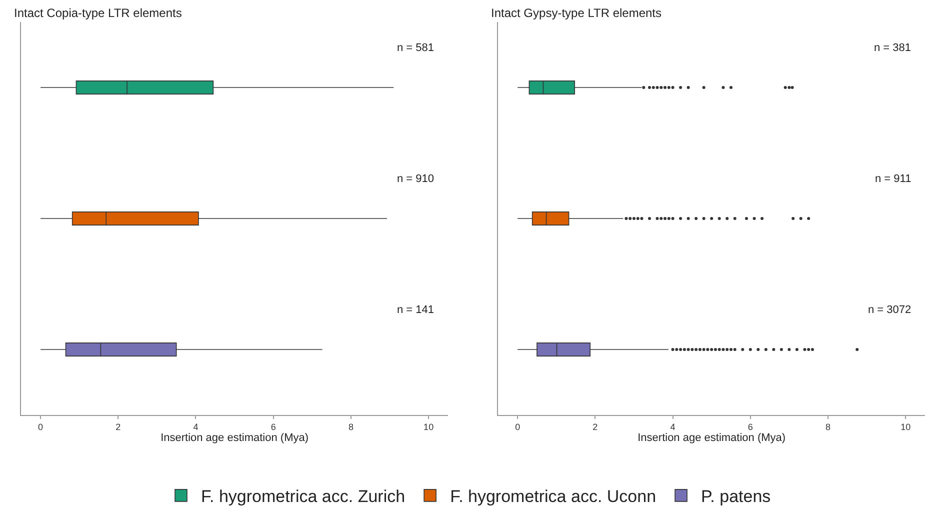  What do you see at coordinates (893, 179) in the screenshot?
I see `annotation: n = 911` at bounding box center [893, 179].